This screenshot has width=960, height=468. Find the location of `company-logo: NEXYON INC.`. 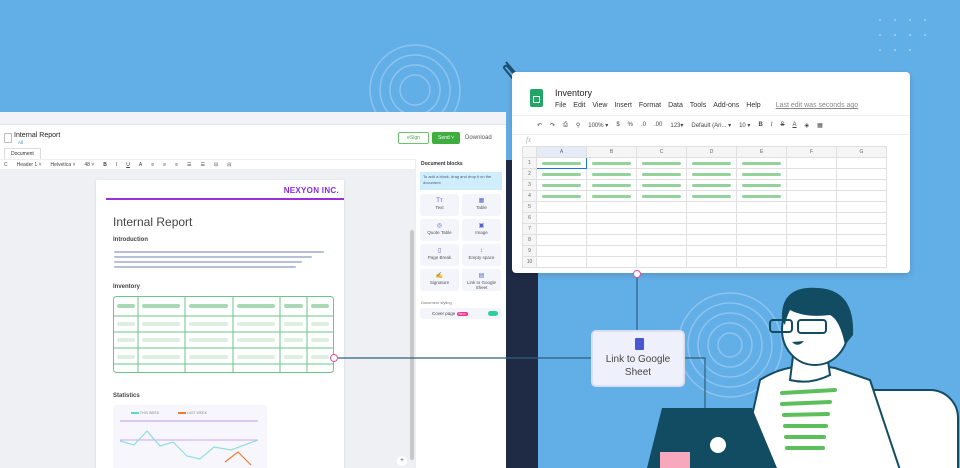

company-logo: NEXYON INC. is located at coordinates (311, 190).